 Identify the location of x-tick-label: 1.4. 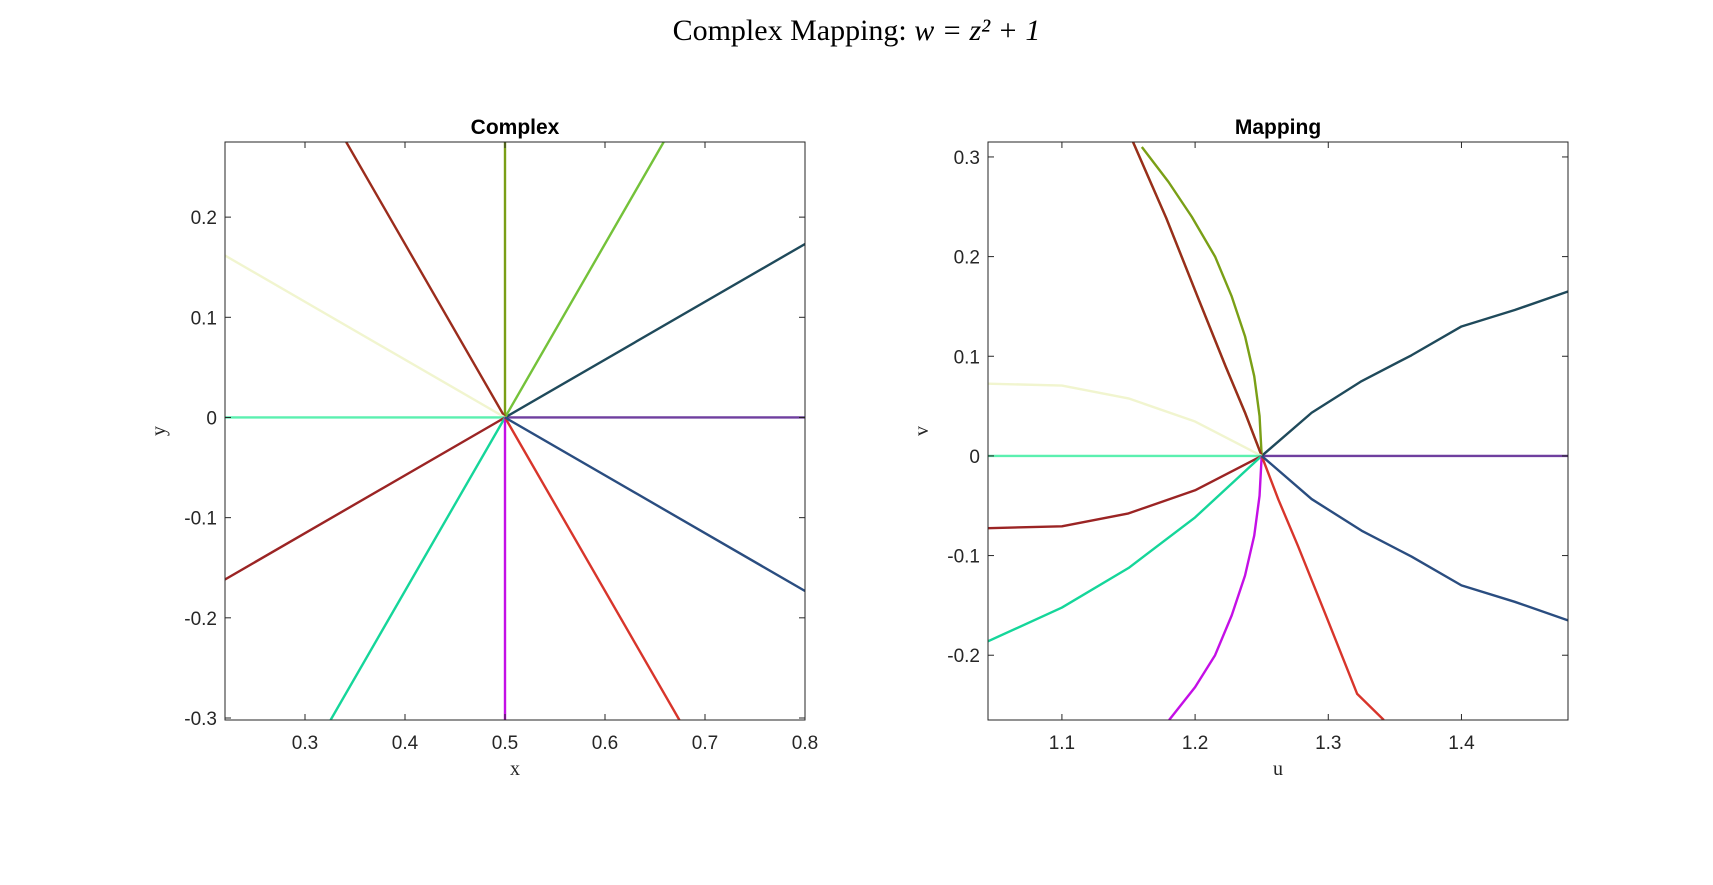
(1461, 743).